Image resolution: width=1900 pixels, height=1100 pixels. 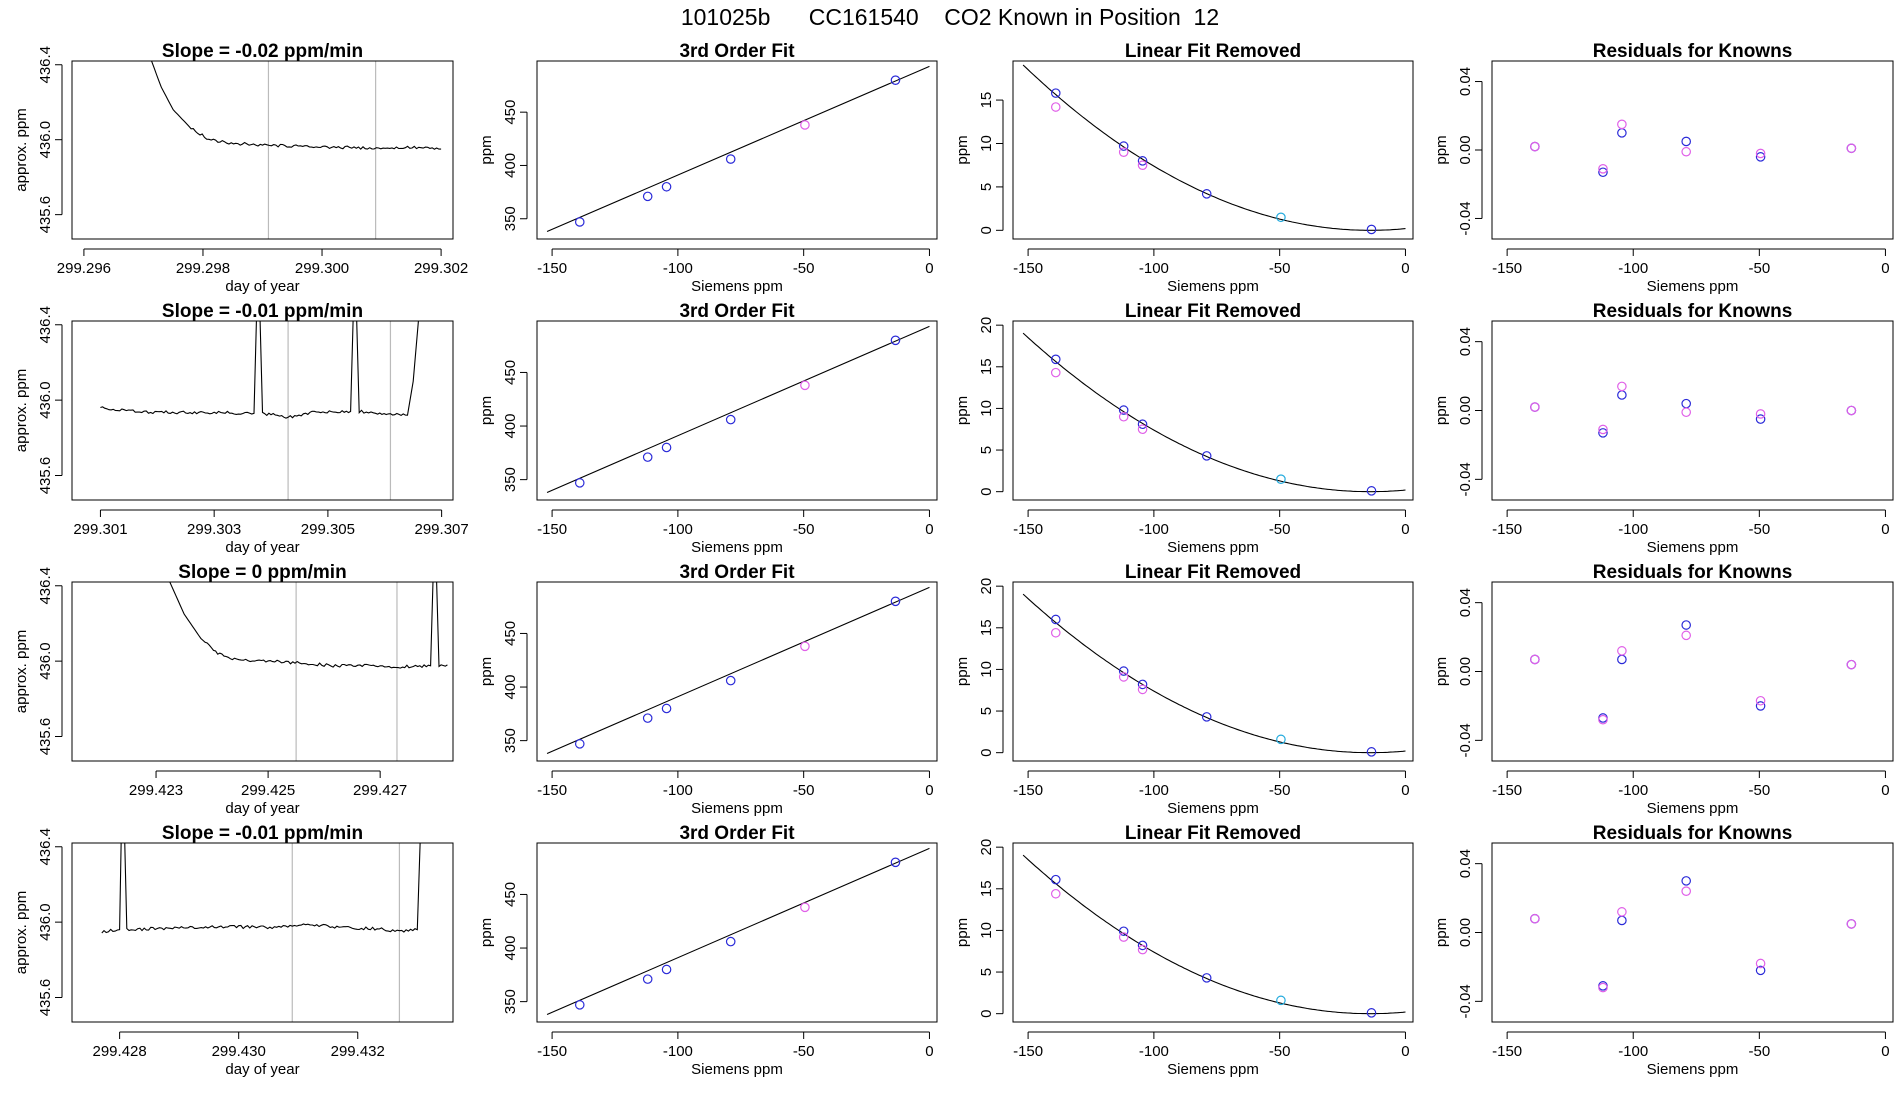 I want to click on y-tick-label: 400, so click(x=510, y=165).